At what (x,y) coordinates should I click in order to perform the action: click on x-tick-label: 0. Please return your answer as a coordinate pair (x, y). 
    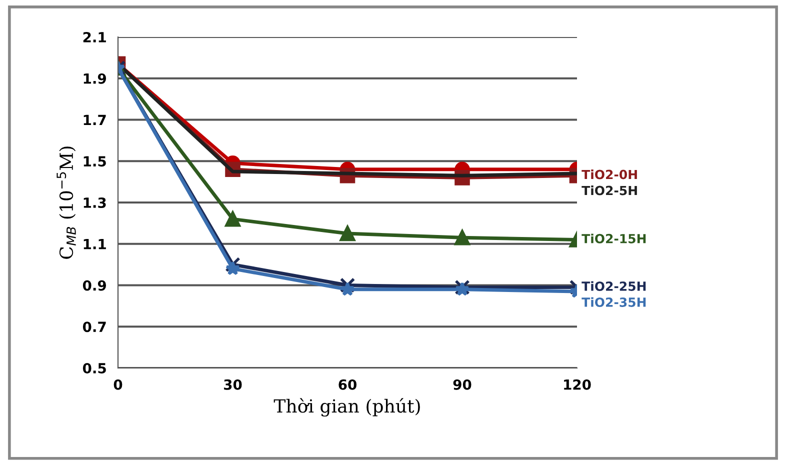
    Looking at the image, I should click on (118, 384).